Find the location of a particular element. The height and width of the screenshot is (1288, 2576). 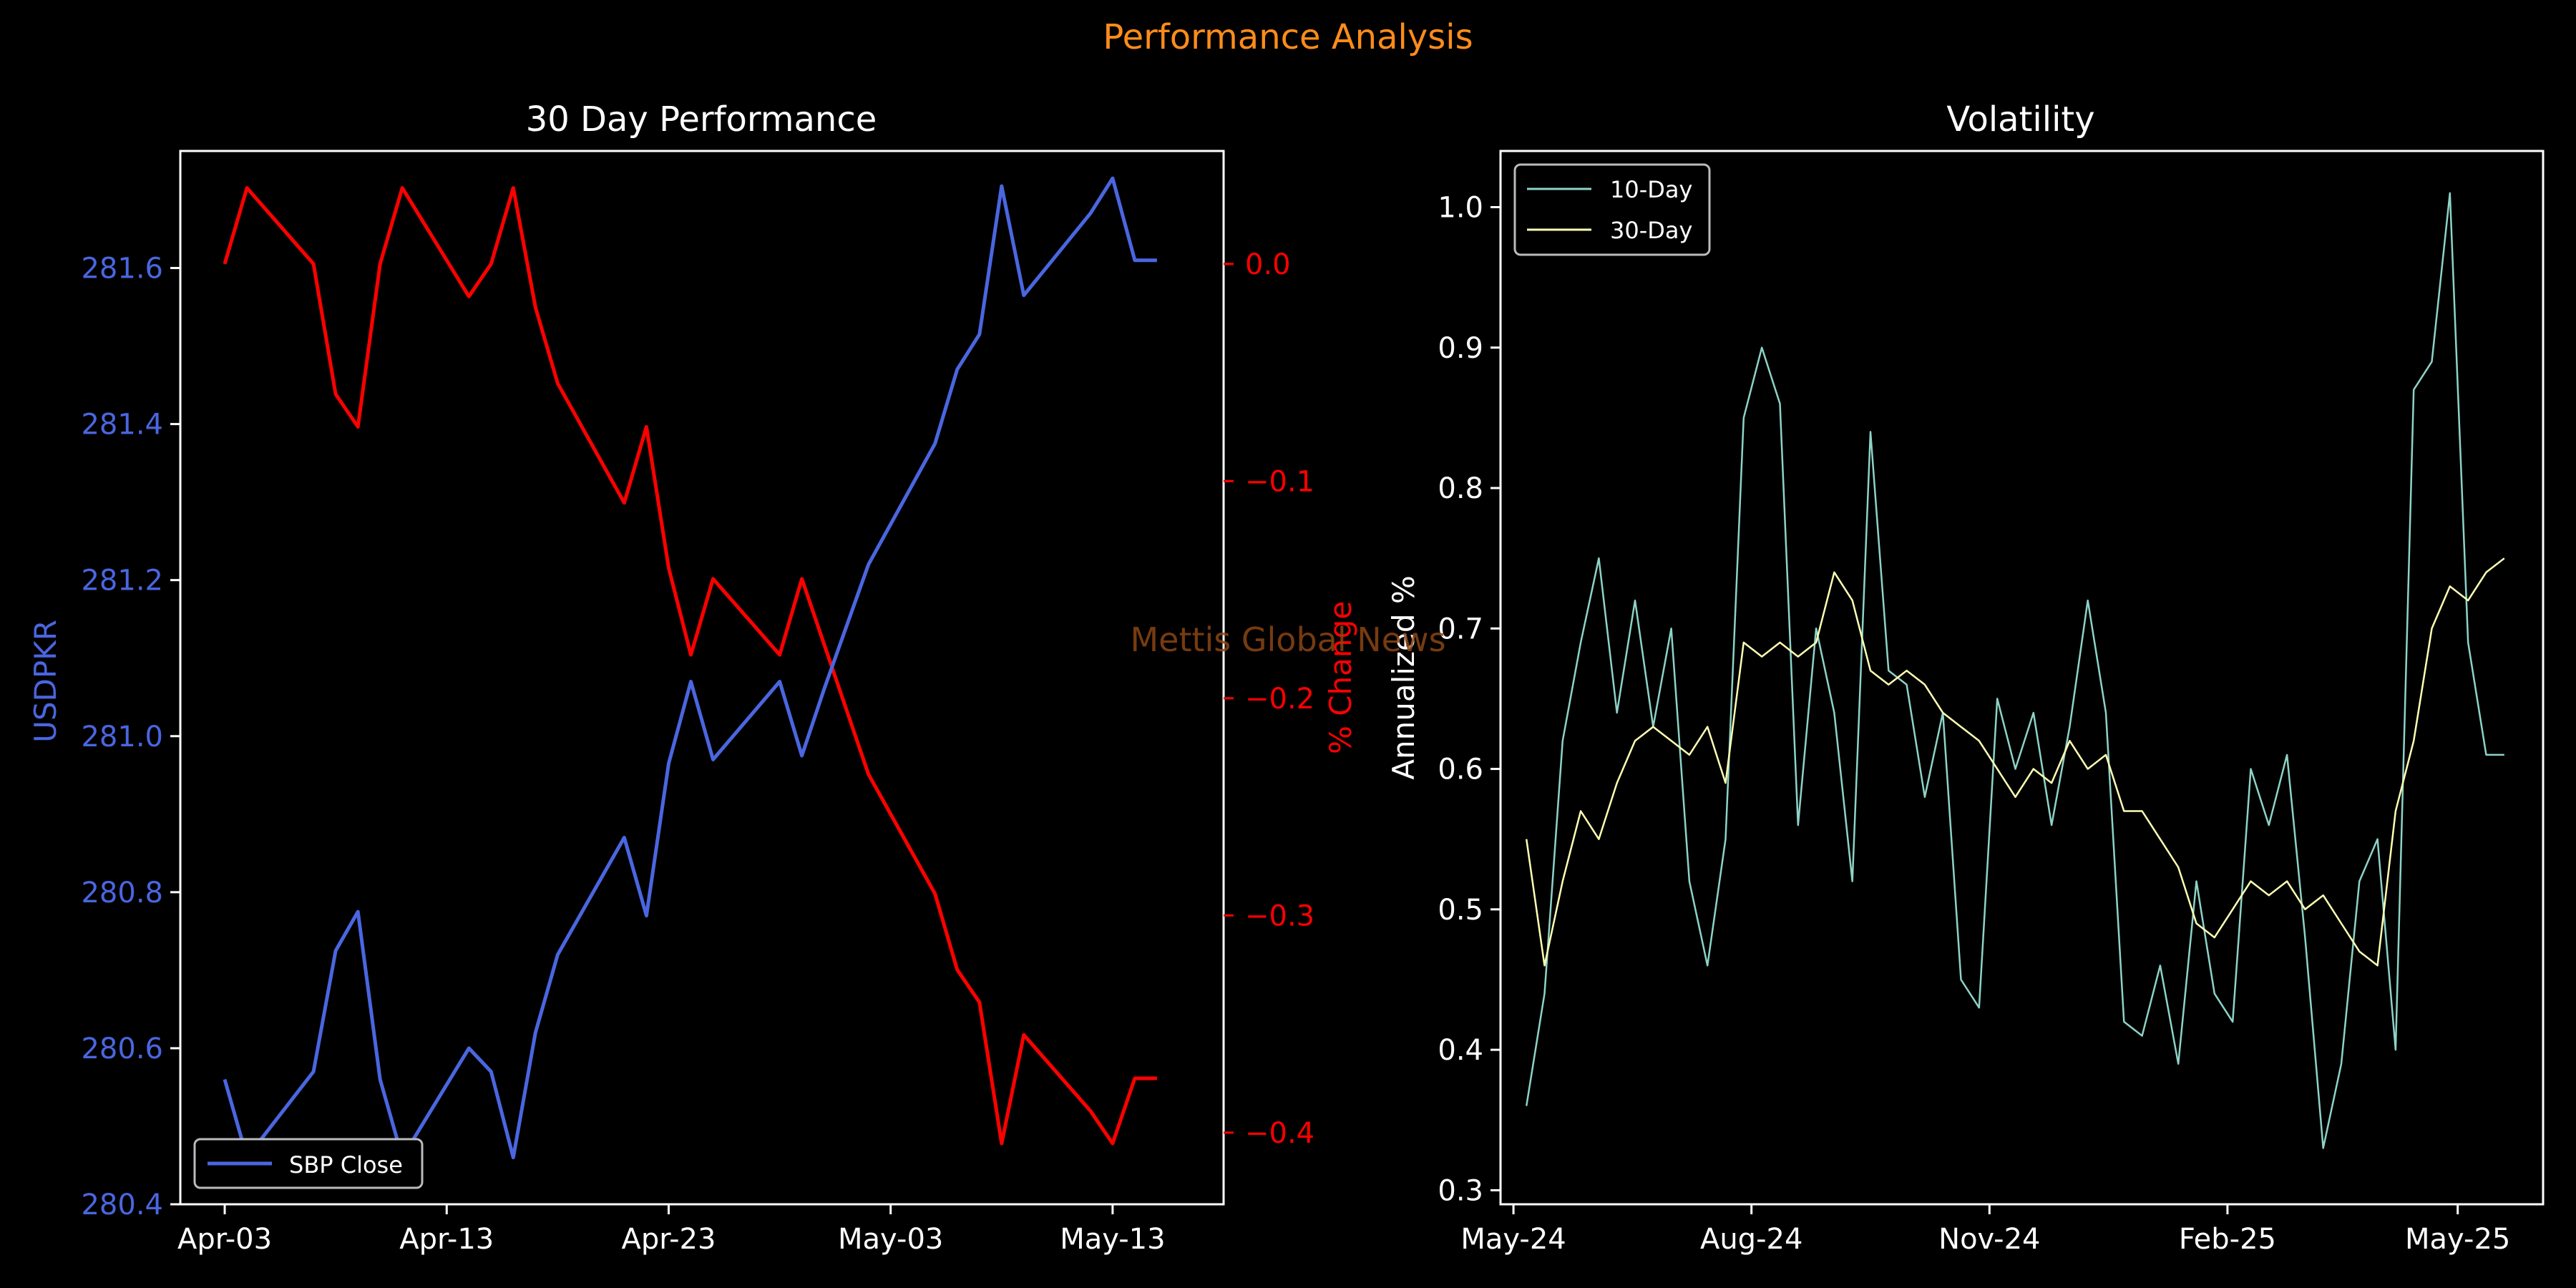

left-y-tick-label: 280.8 is located at coordinates (122, 893).